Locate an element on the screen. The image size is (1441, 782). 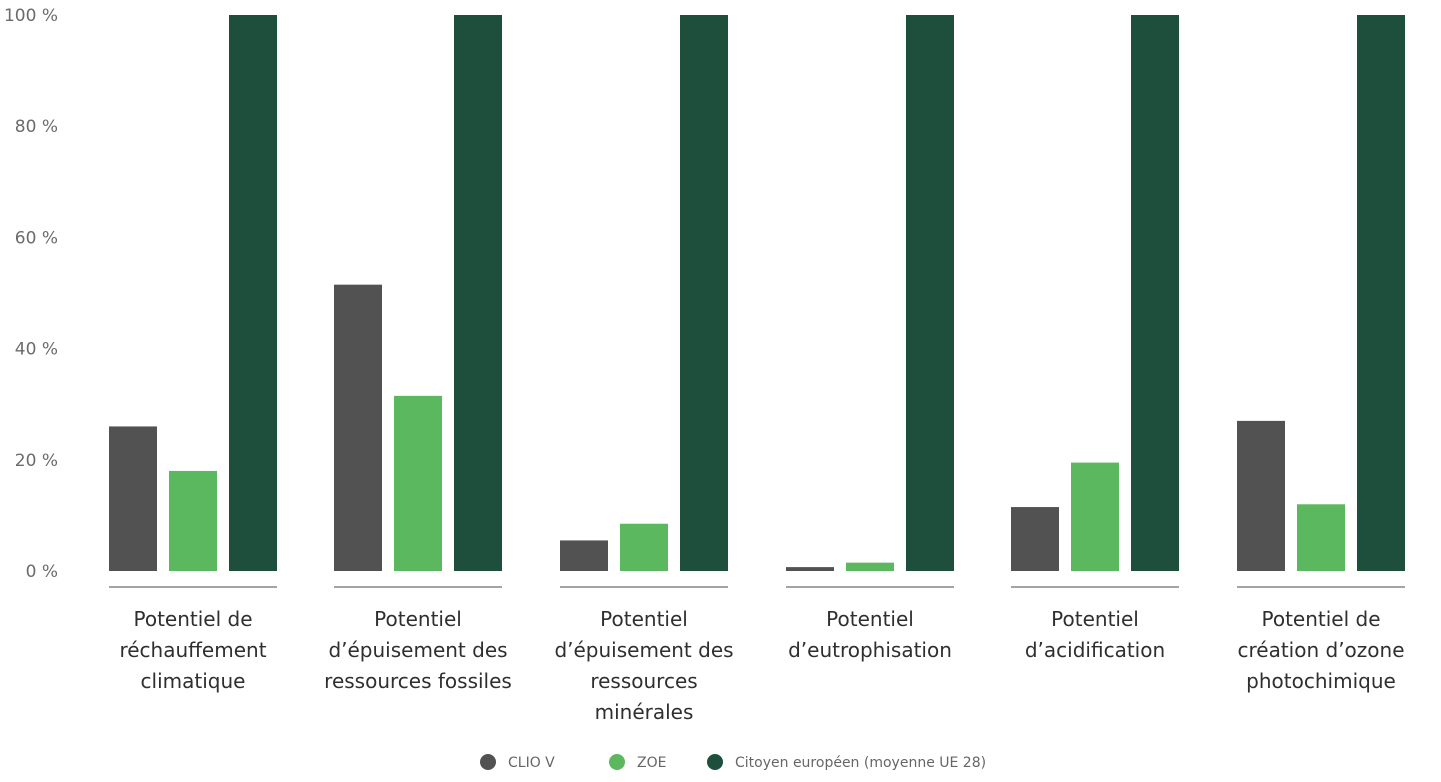
category-label-line: minérales is located at coordinates (644, 712).